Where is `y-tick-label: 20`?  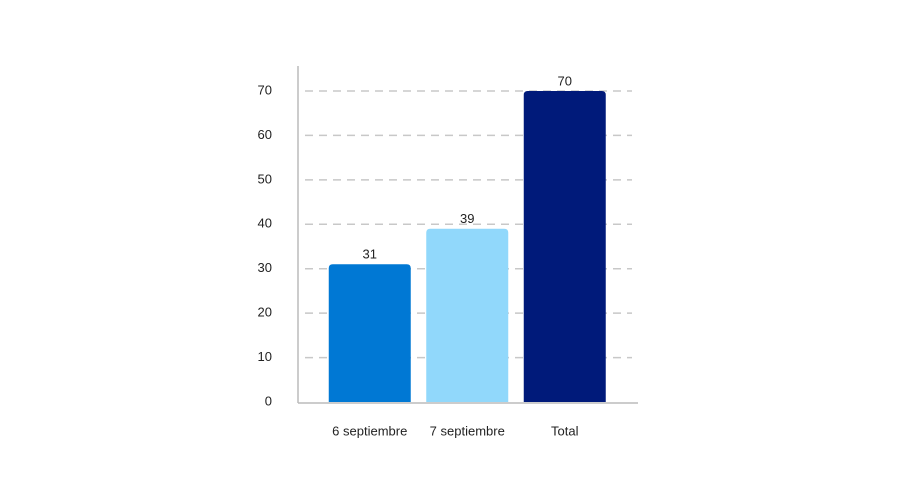 y-tick-label: 20 is located at coordinates (265, 312).